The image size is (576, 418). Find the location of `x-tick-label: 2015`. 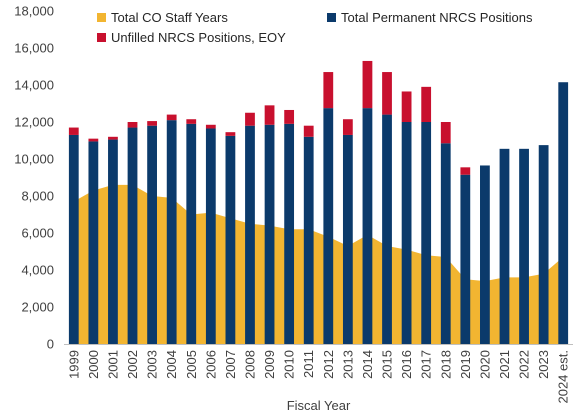

x-tick-label: 2015 is located at coordinates (387, 364).